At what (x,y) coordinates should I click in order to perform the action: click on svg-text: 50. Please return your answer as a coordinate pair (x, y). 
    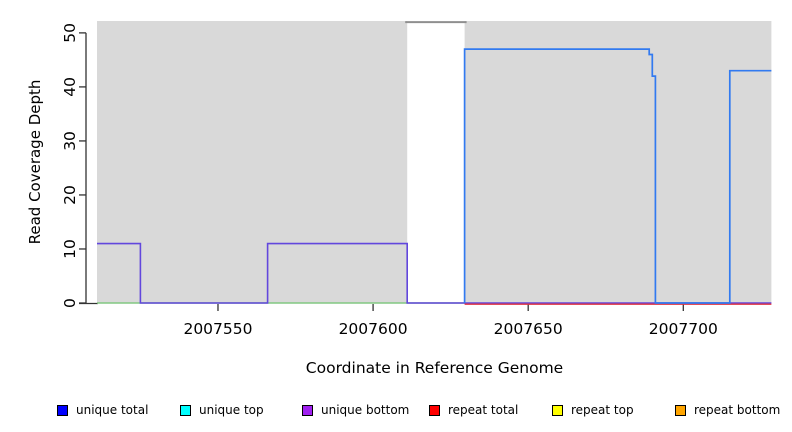
    Looking at the image, I should click on (70, 33).